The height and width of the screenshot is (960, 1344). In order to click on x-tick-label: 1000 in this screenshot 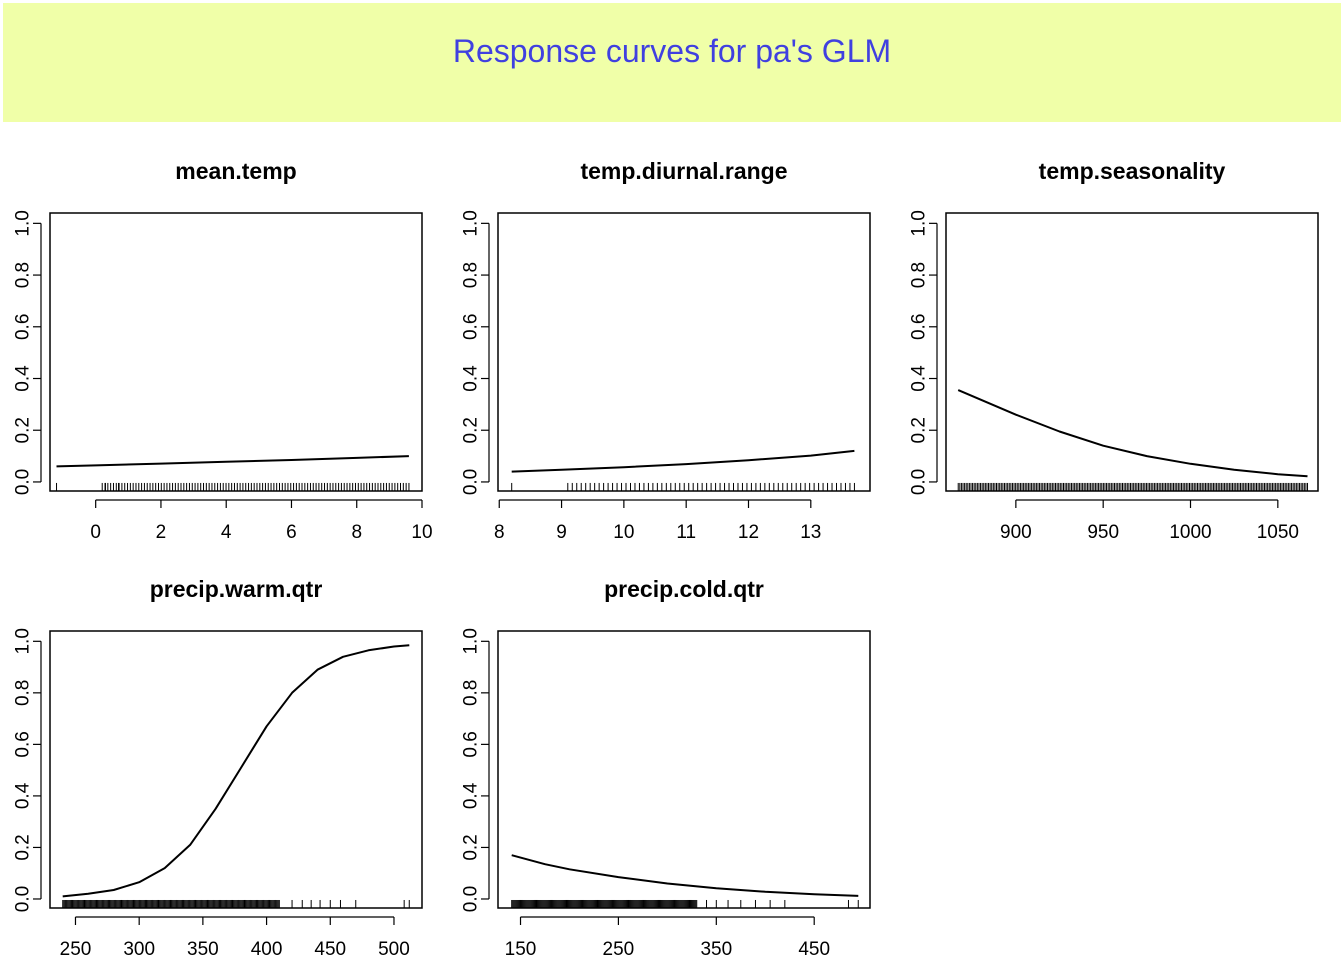, I will do `click(1190, 532)`.